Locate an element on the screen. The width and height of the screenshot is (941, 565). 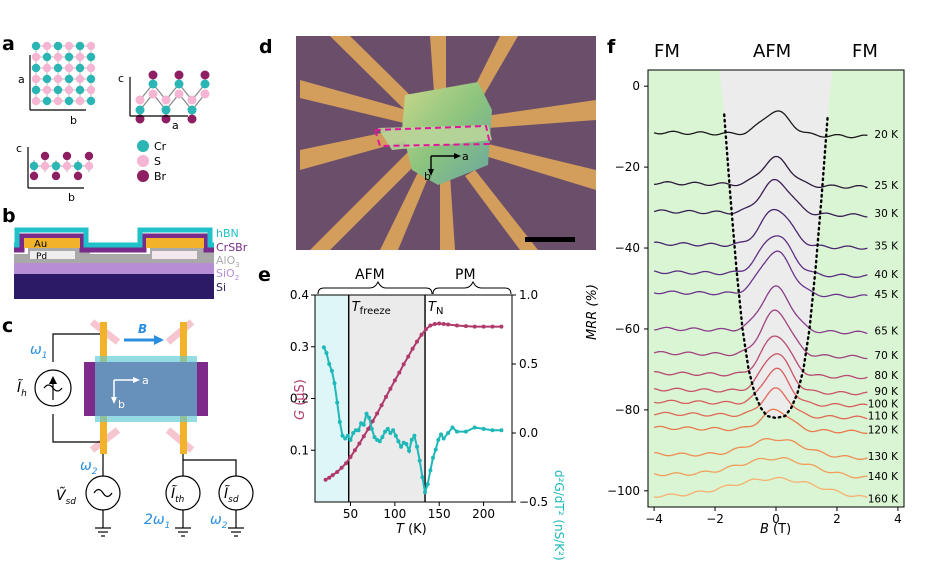
series-100K-line is located at coordinates (760, 387).